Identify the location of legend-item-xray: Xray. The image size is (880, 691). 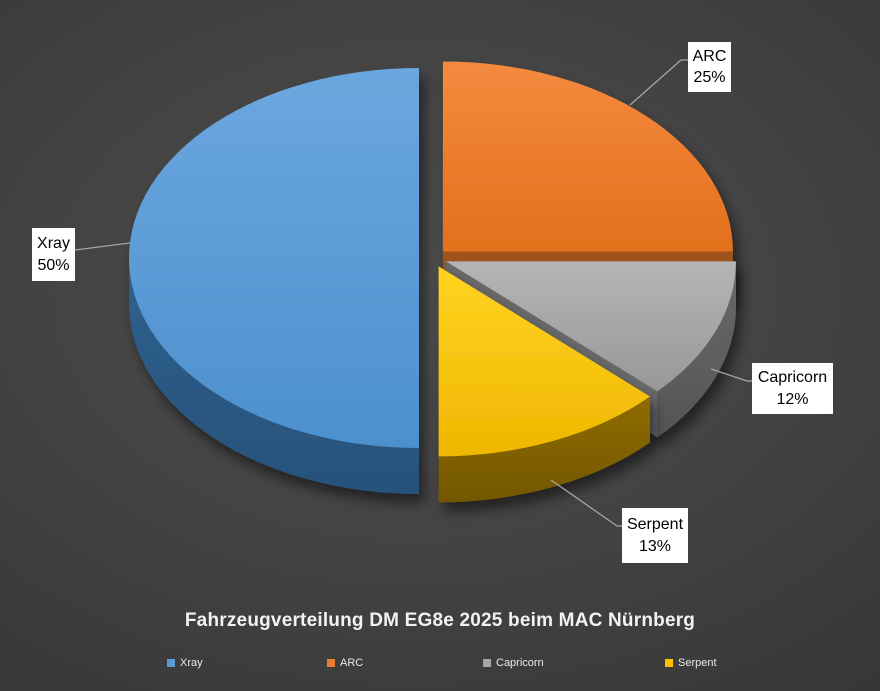
(185, 663).